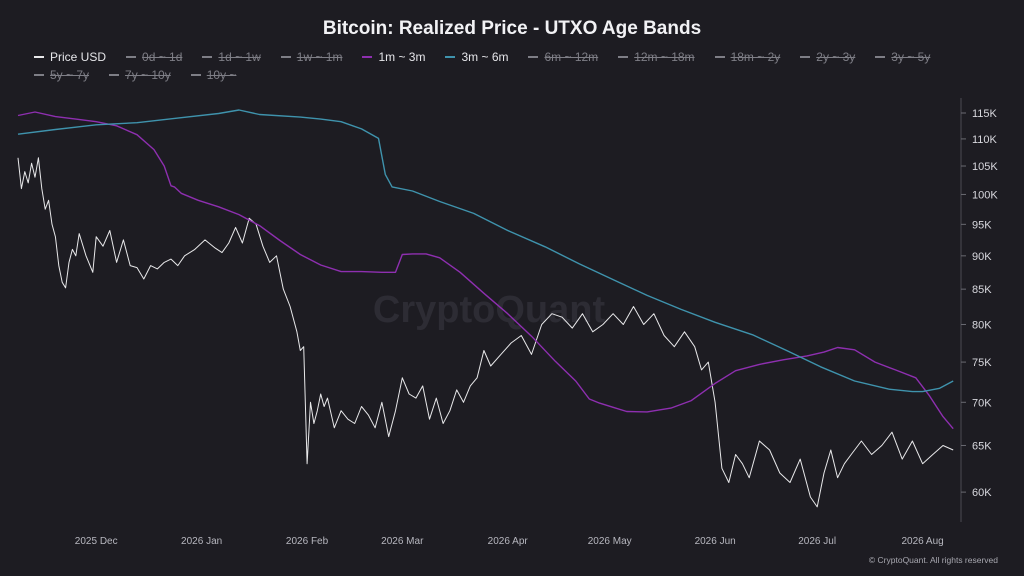 The width and height of the screenshot is (1024, 576). I want to click on legend-item-3: 1w ~ 1m, so click(311, 57).